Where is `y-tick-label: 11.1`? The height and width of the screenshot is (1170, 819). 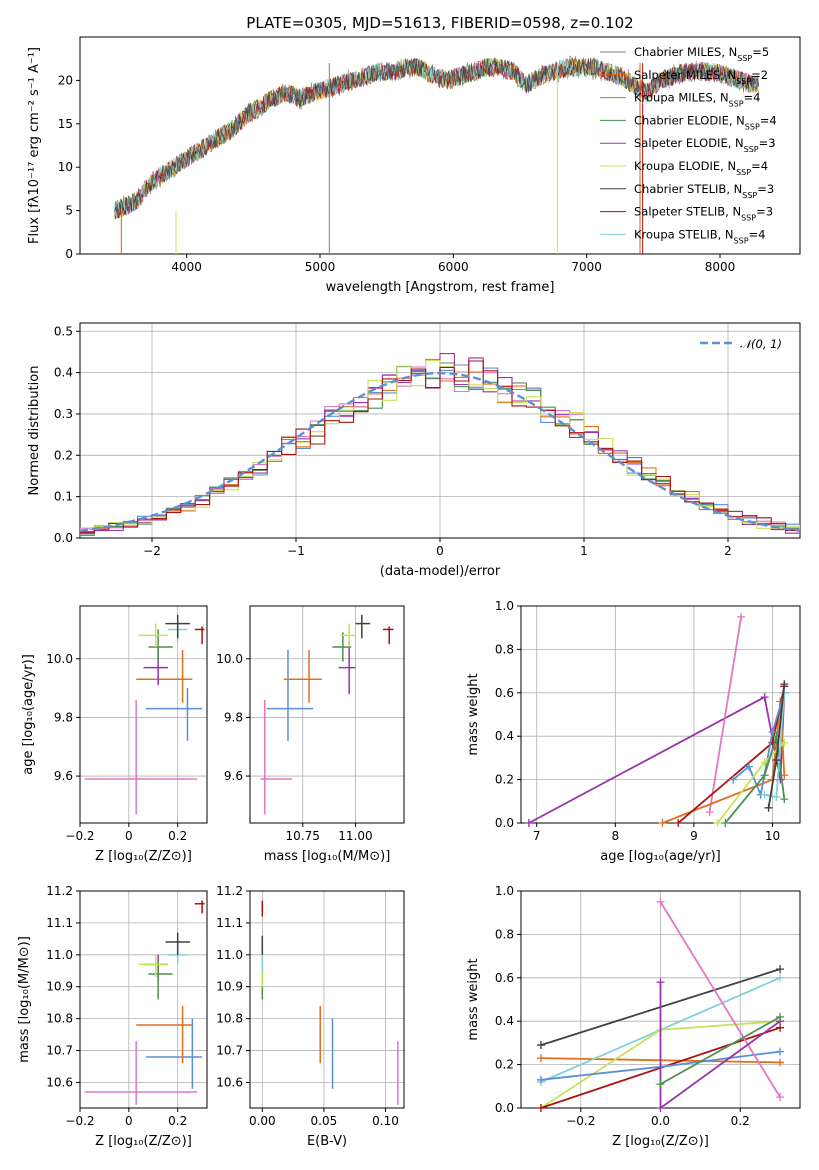 y-tick-label: 11.1 is located at coordinates (229, 923).